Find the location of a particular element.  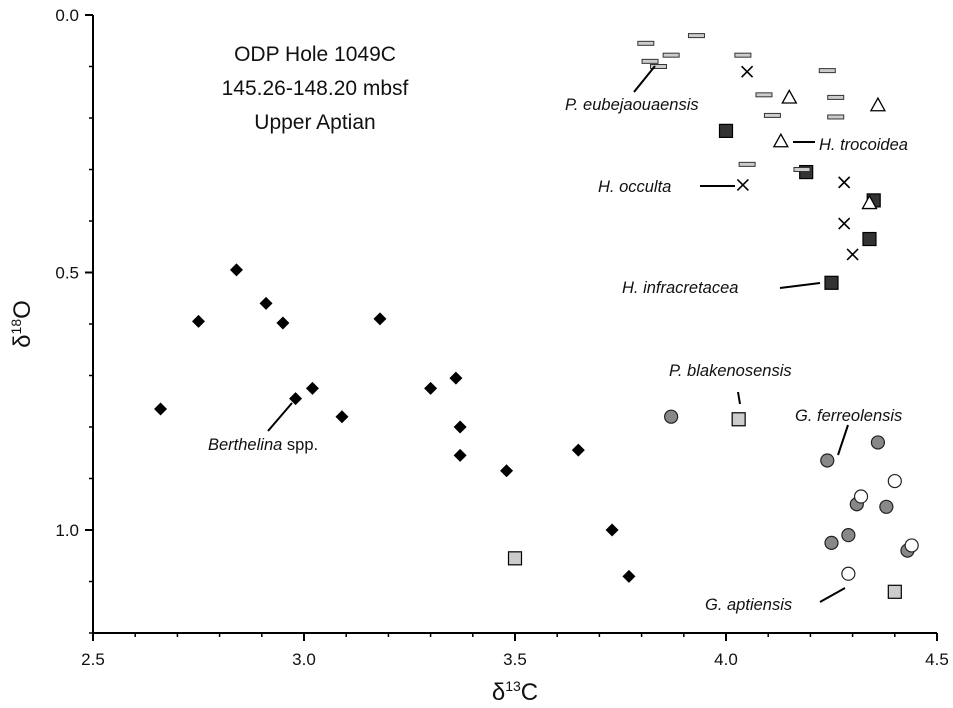

leader-g-aptiensis is located at coordinates (832, 595).